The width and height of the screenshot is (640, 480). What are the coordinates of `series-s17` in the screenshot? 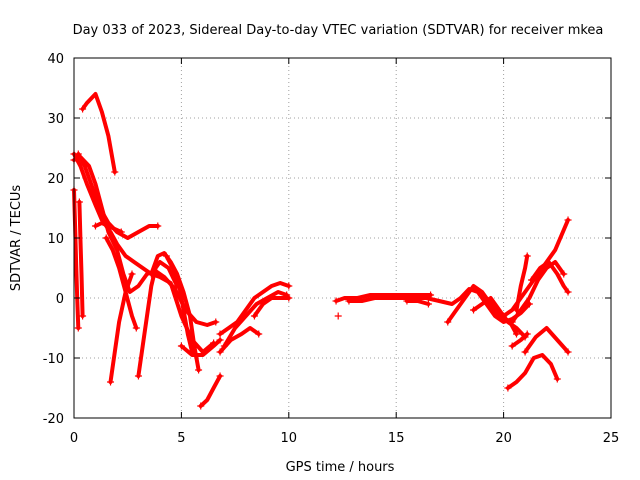 It's located at (255, 319).